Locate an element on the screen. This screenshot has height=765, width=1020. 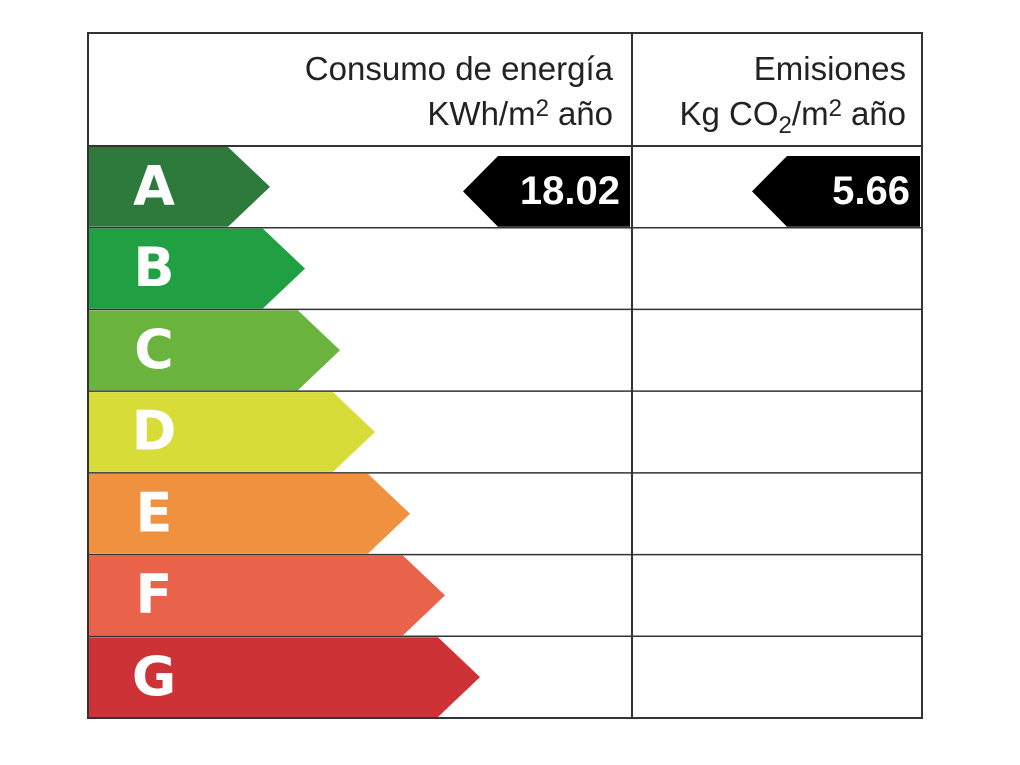
class-letter: F is located at coordinates (154, 594).